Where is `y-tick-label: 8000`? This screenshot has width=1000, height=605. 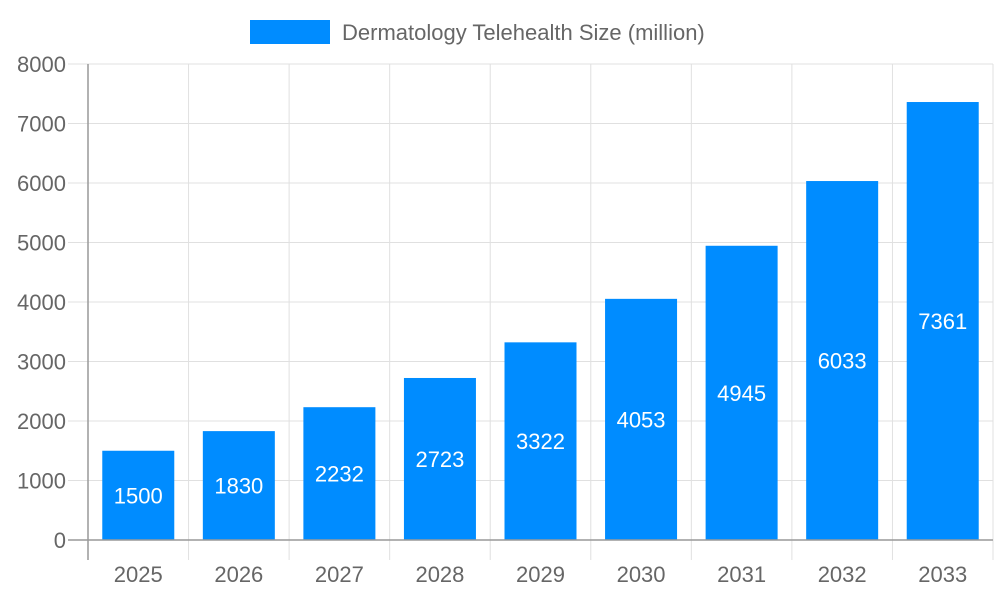
y-tick-label: 8000 is located at coordinates (41, 64).